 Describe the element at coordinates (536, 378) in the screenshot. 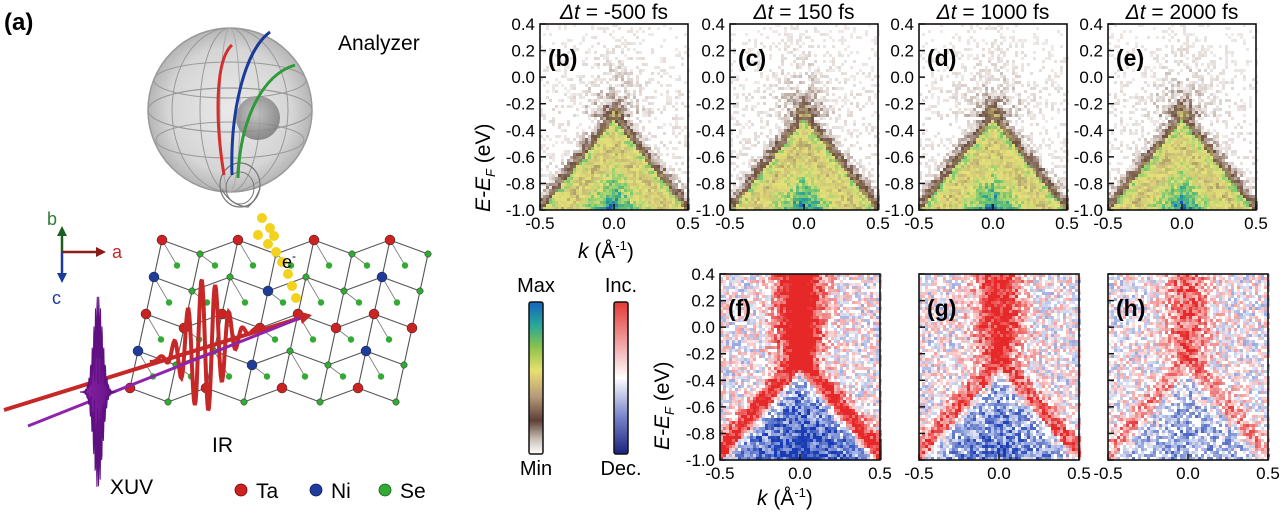

I see `colorbar-intensity` at that location.